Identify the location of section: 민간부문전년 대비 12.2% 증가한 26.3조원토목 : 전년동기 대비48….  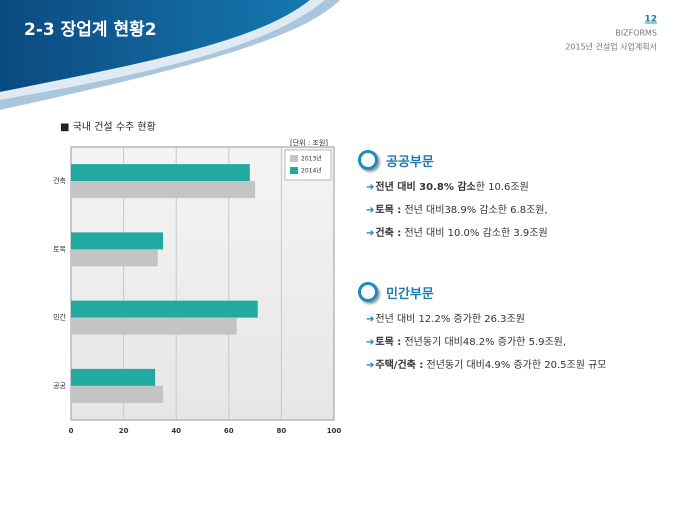
(508, 331).